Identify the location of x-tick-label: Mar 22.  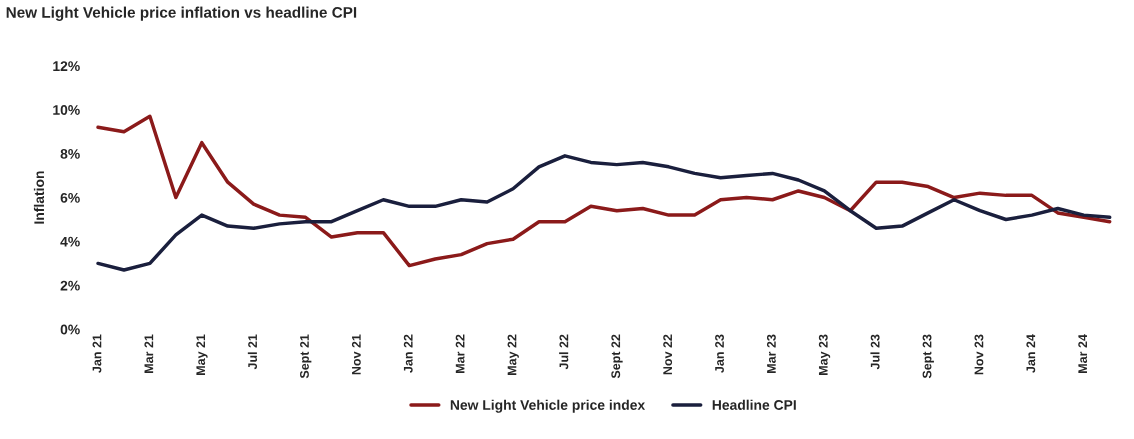
(460, 353).